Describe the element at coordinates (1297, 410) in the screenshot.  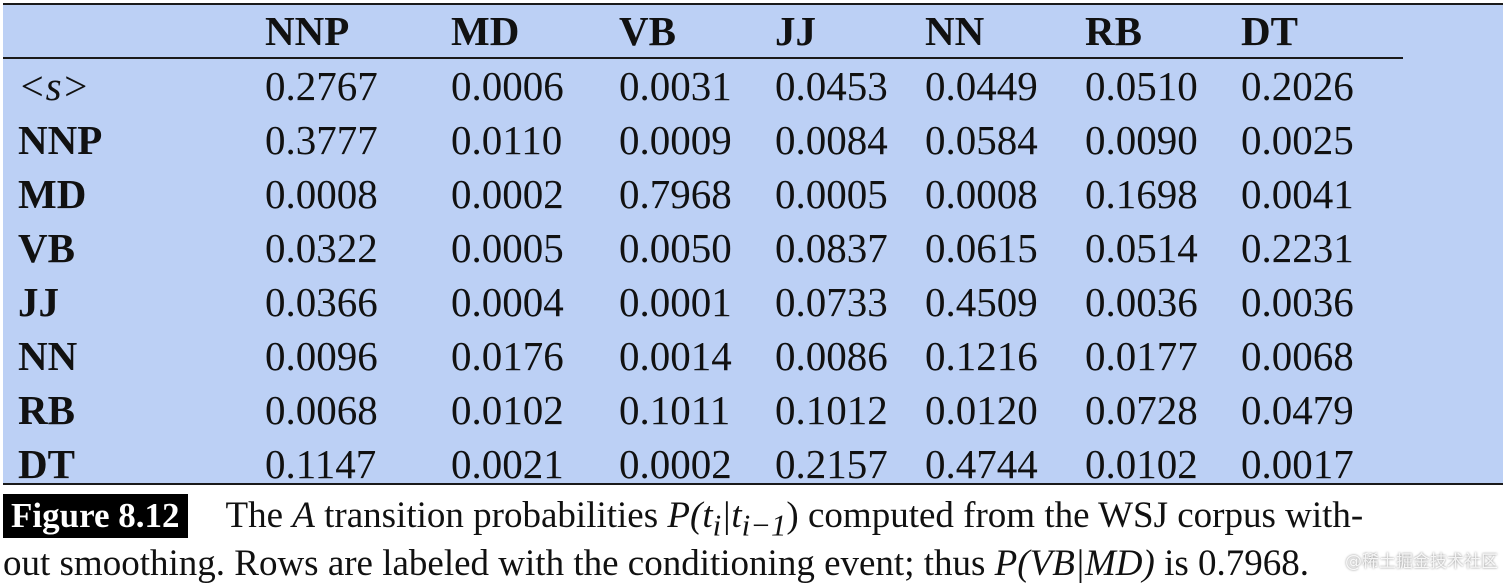
I see `table-cell: 0.0479` at that location.